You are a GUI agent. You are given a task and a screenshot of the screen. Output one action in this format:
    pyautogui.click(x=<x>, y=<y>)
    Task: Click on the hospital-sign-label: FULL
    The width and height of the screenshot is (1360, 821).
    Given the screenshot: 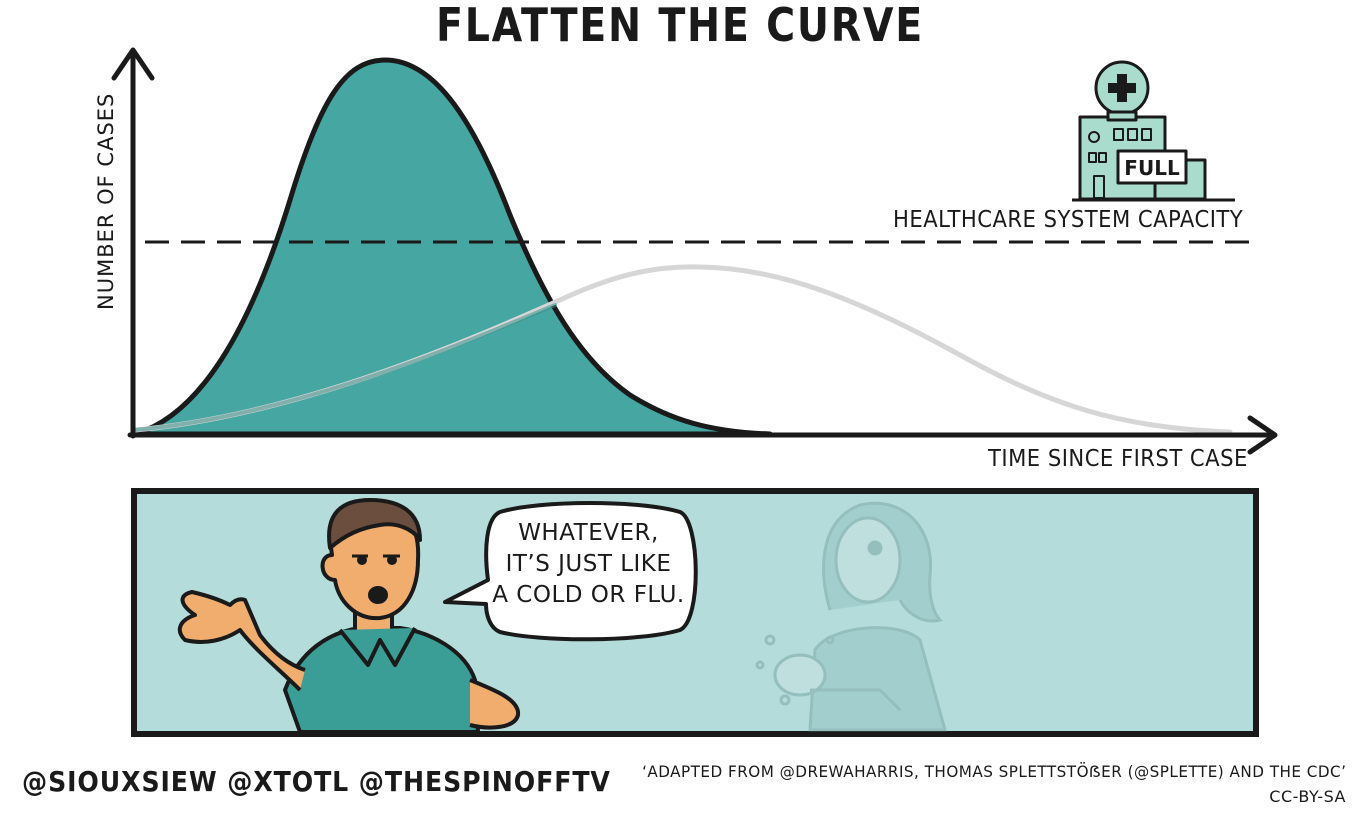 What is the action you would take?
    pyautogui.click(x=1152, y=168)
    